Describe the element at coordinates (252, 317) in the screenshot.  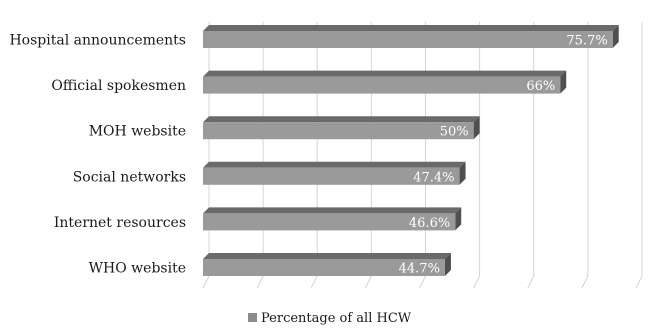
I see `legend-swatch` at that location.